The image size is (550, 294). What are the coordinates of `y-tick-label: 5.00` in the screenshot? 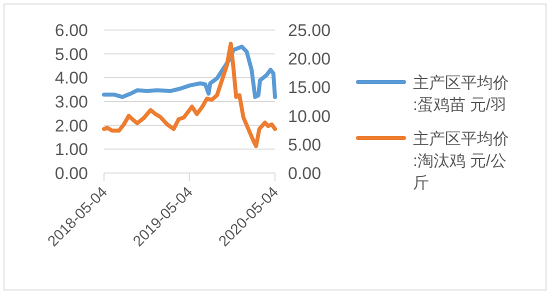 It's located at (71, 54).